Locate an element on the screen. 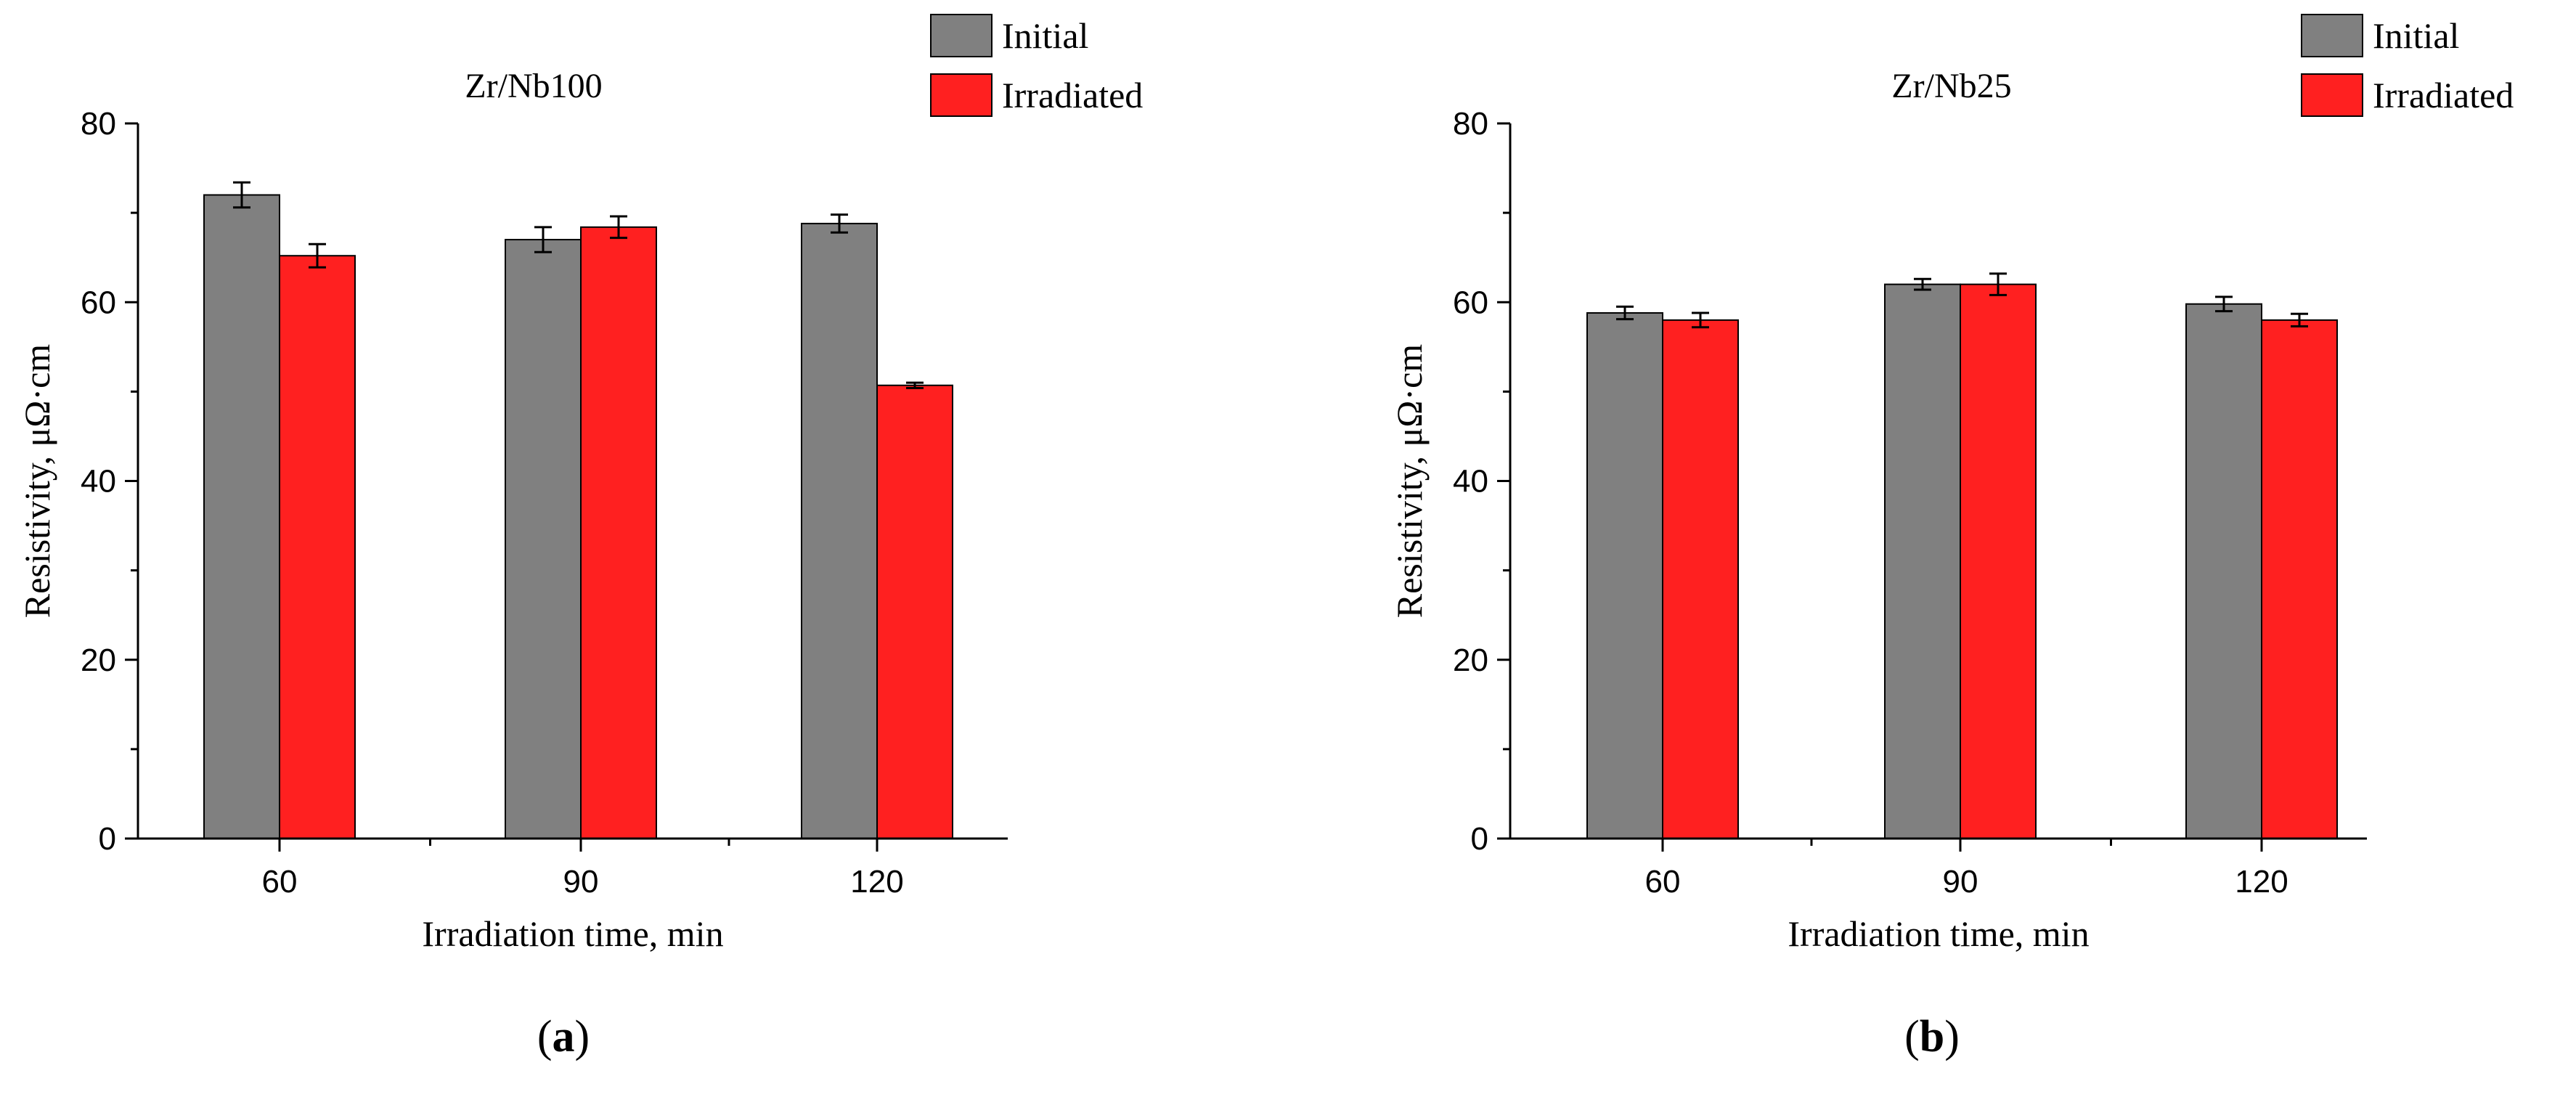 This screenshot has height=1097, width=2576. subfigure-label: (a) is located at coordinates (563, 1036).